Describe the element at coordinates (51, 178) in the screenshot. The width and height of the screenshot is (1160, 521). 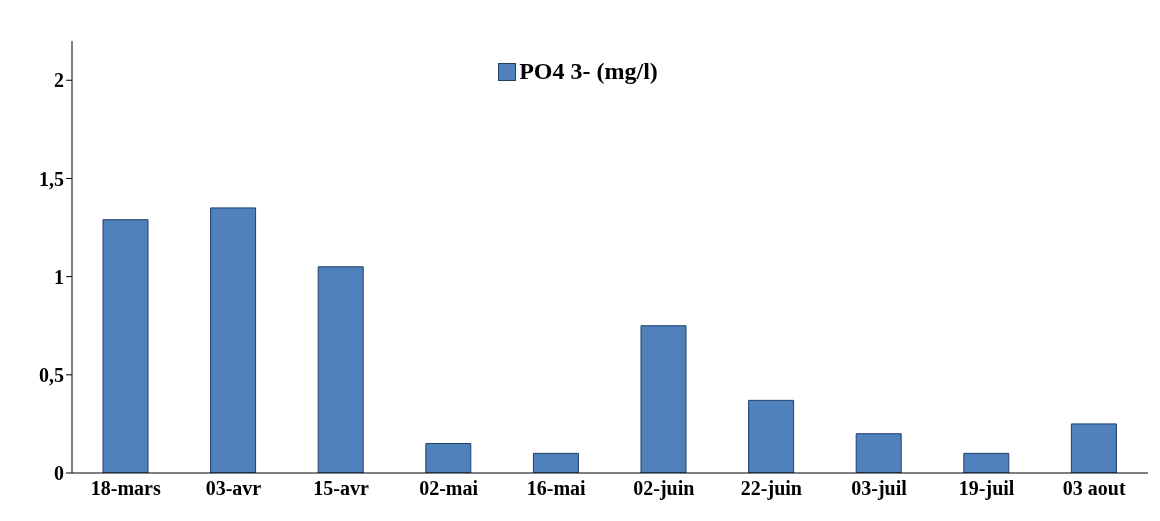
I see `y-tick-label: 1,5` at that location.